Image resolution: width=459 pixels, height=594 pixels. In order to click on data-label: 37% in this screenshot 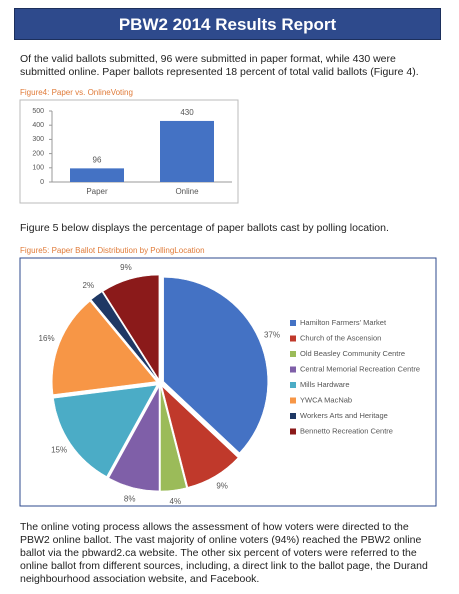, I will do `click(272, 334)`.